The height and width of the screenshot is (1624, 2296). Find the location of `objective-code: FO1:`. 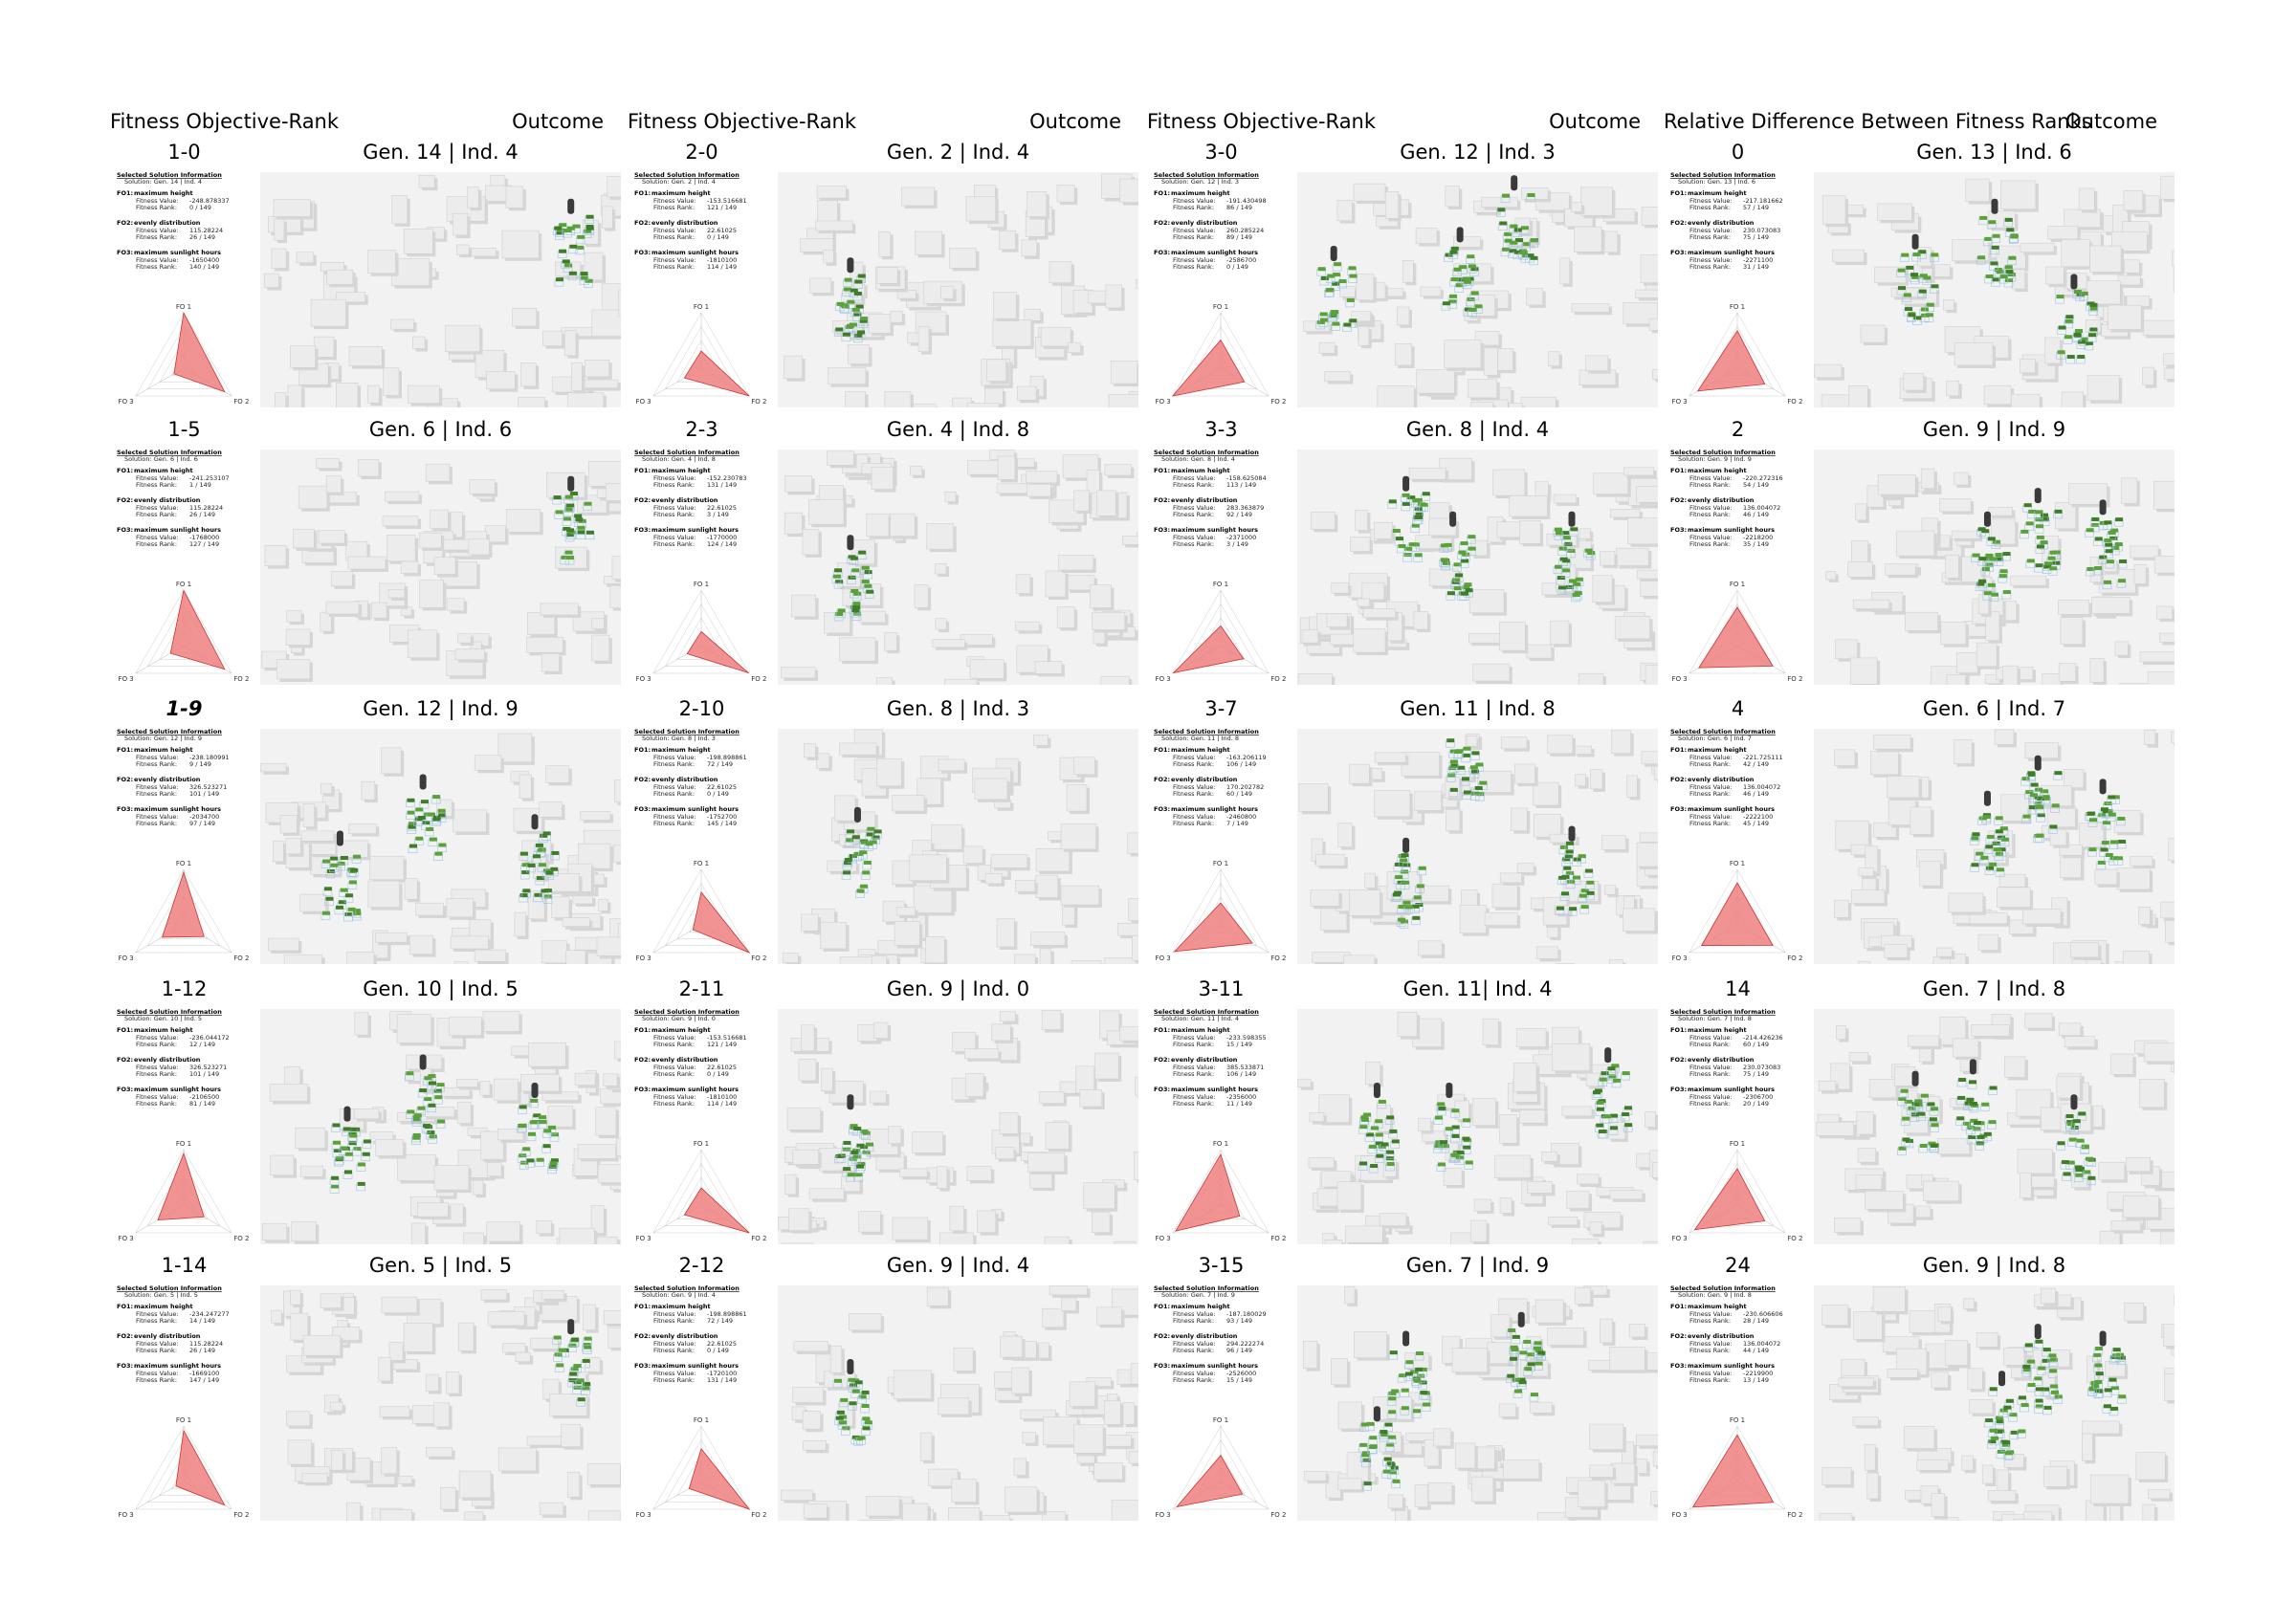

objective-code: FO1: is located at coordinates (125, 1306).